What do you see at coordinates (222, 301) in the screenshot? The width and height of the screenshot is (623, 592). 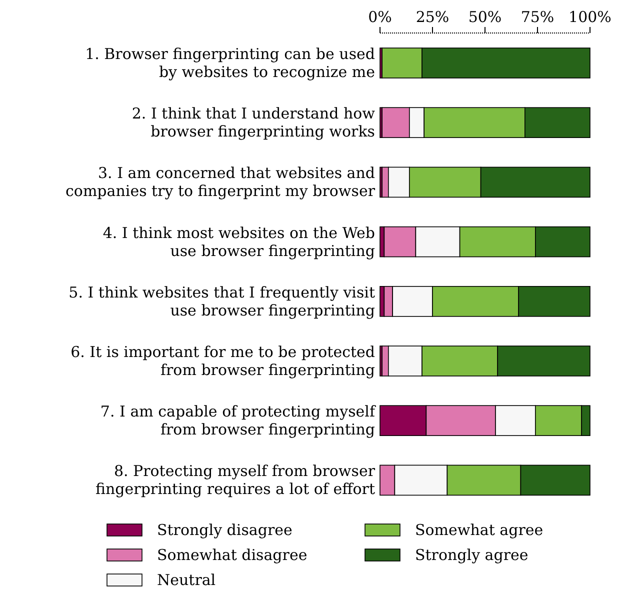 I see `y-tick-label: 5. I think websites that I frequently visit use browser fingerprinting` at bounding box center [222, 301].